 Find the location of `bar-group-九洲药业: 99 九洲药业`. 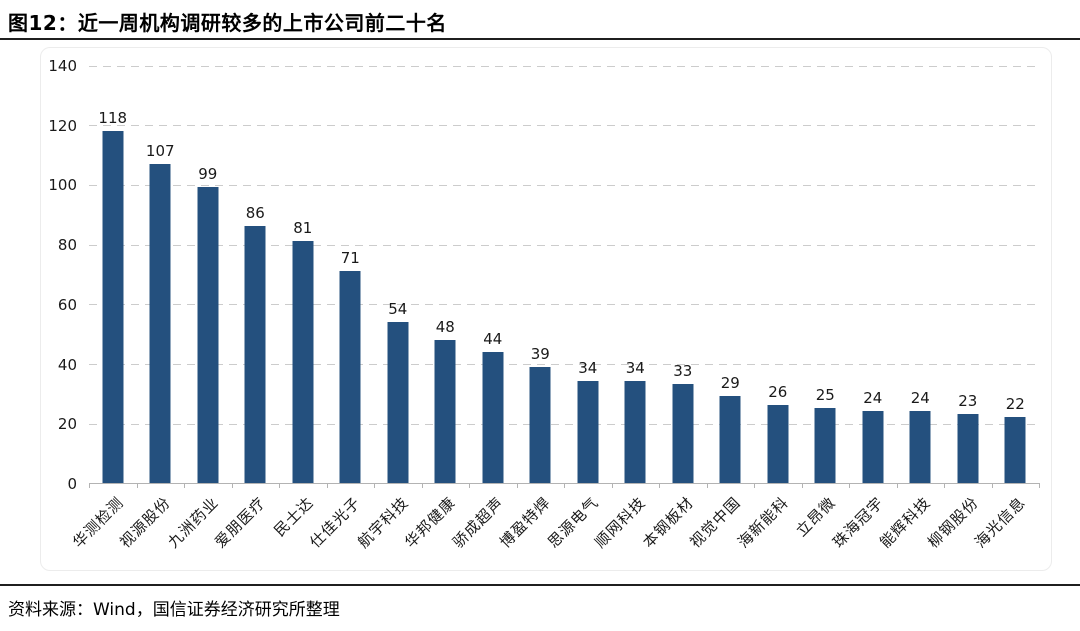

bar-group-九洲药业: 99 九洲药业 is located at coordinates (198, 308).